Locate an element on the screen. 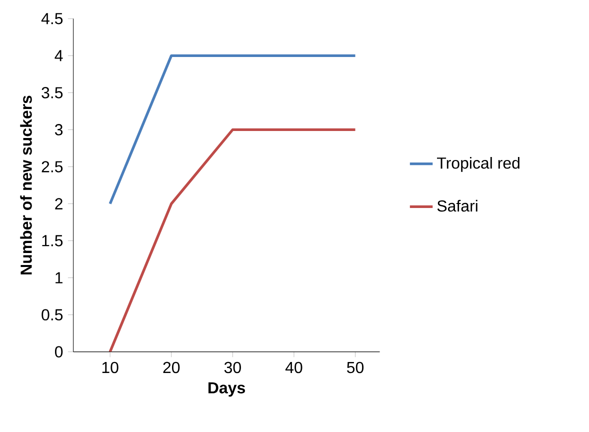 This screenshot has width=589, height=432. y-tick-label: 1.5 is located at coordinates (52, 240).